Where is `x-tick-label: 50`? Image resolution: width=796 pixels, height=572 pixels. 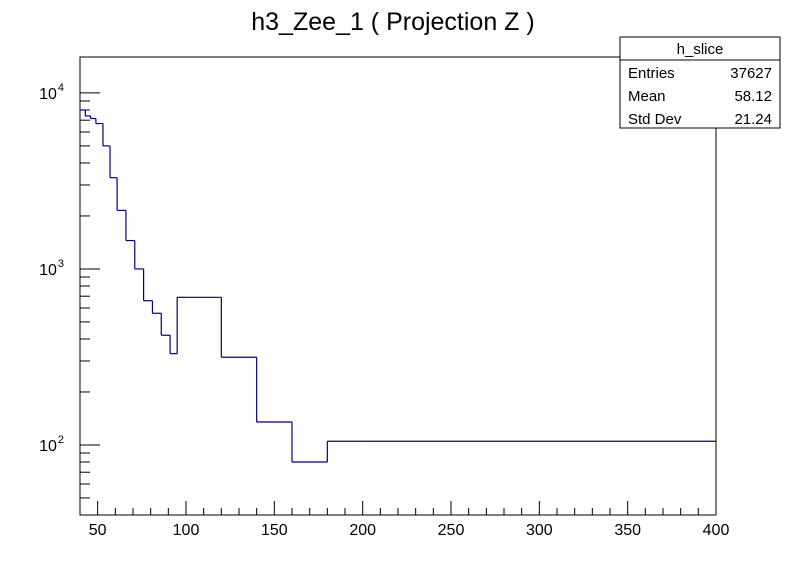
x-tick-label: 50 is located at coordinates (98, 530).